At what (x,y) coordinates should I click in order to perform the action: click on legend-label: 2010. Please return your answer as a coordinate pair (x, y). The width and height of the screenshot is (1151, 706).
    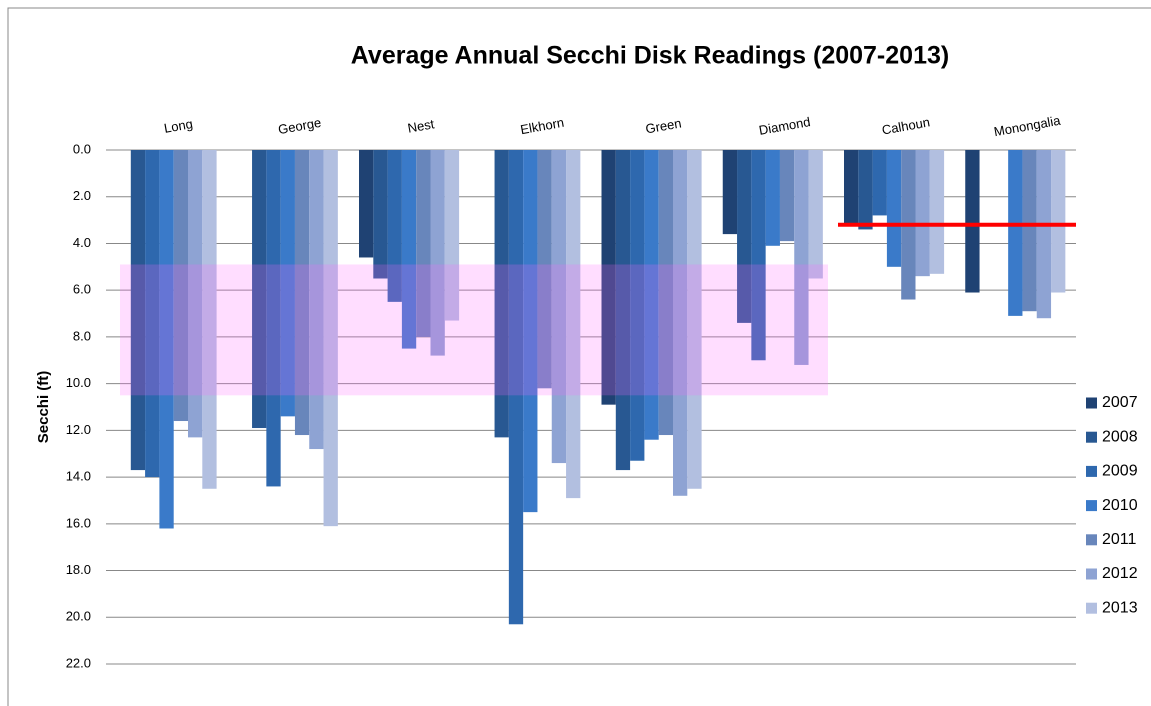
    Looking at the image, I should click on (1120, 505).